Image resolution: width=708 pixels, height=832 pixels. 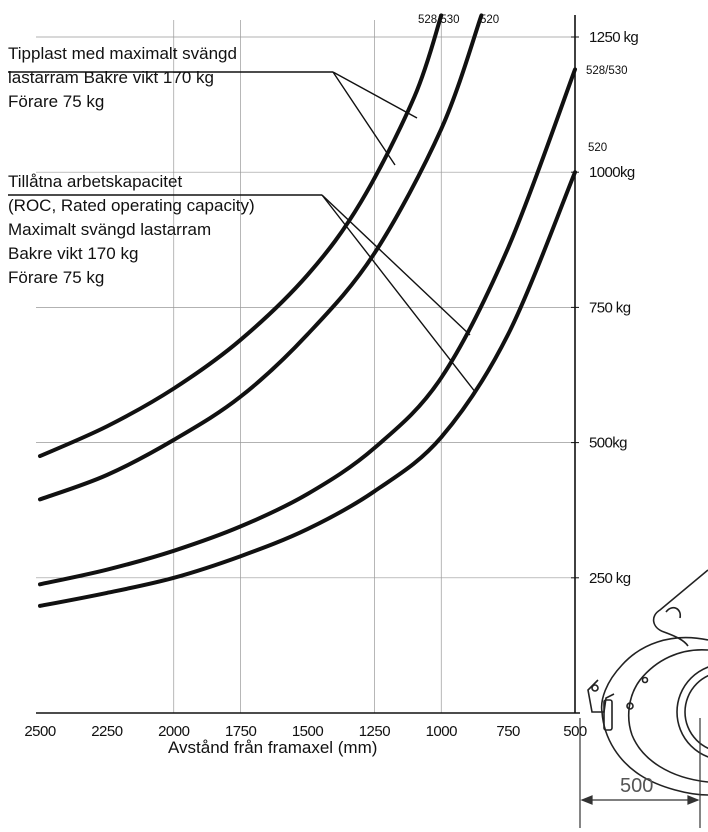 What do you see at coordinates (122, 53) in the screenshot?
I see `annotation-line: Tipplast med maximalt svängd` at bounding box center [122, 53].